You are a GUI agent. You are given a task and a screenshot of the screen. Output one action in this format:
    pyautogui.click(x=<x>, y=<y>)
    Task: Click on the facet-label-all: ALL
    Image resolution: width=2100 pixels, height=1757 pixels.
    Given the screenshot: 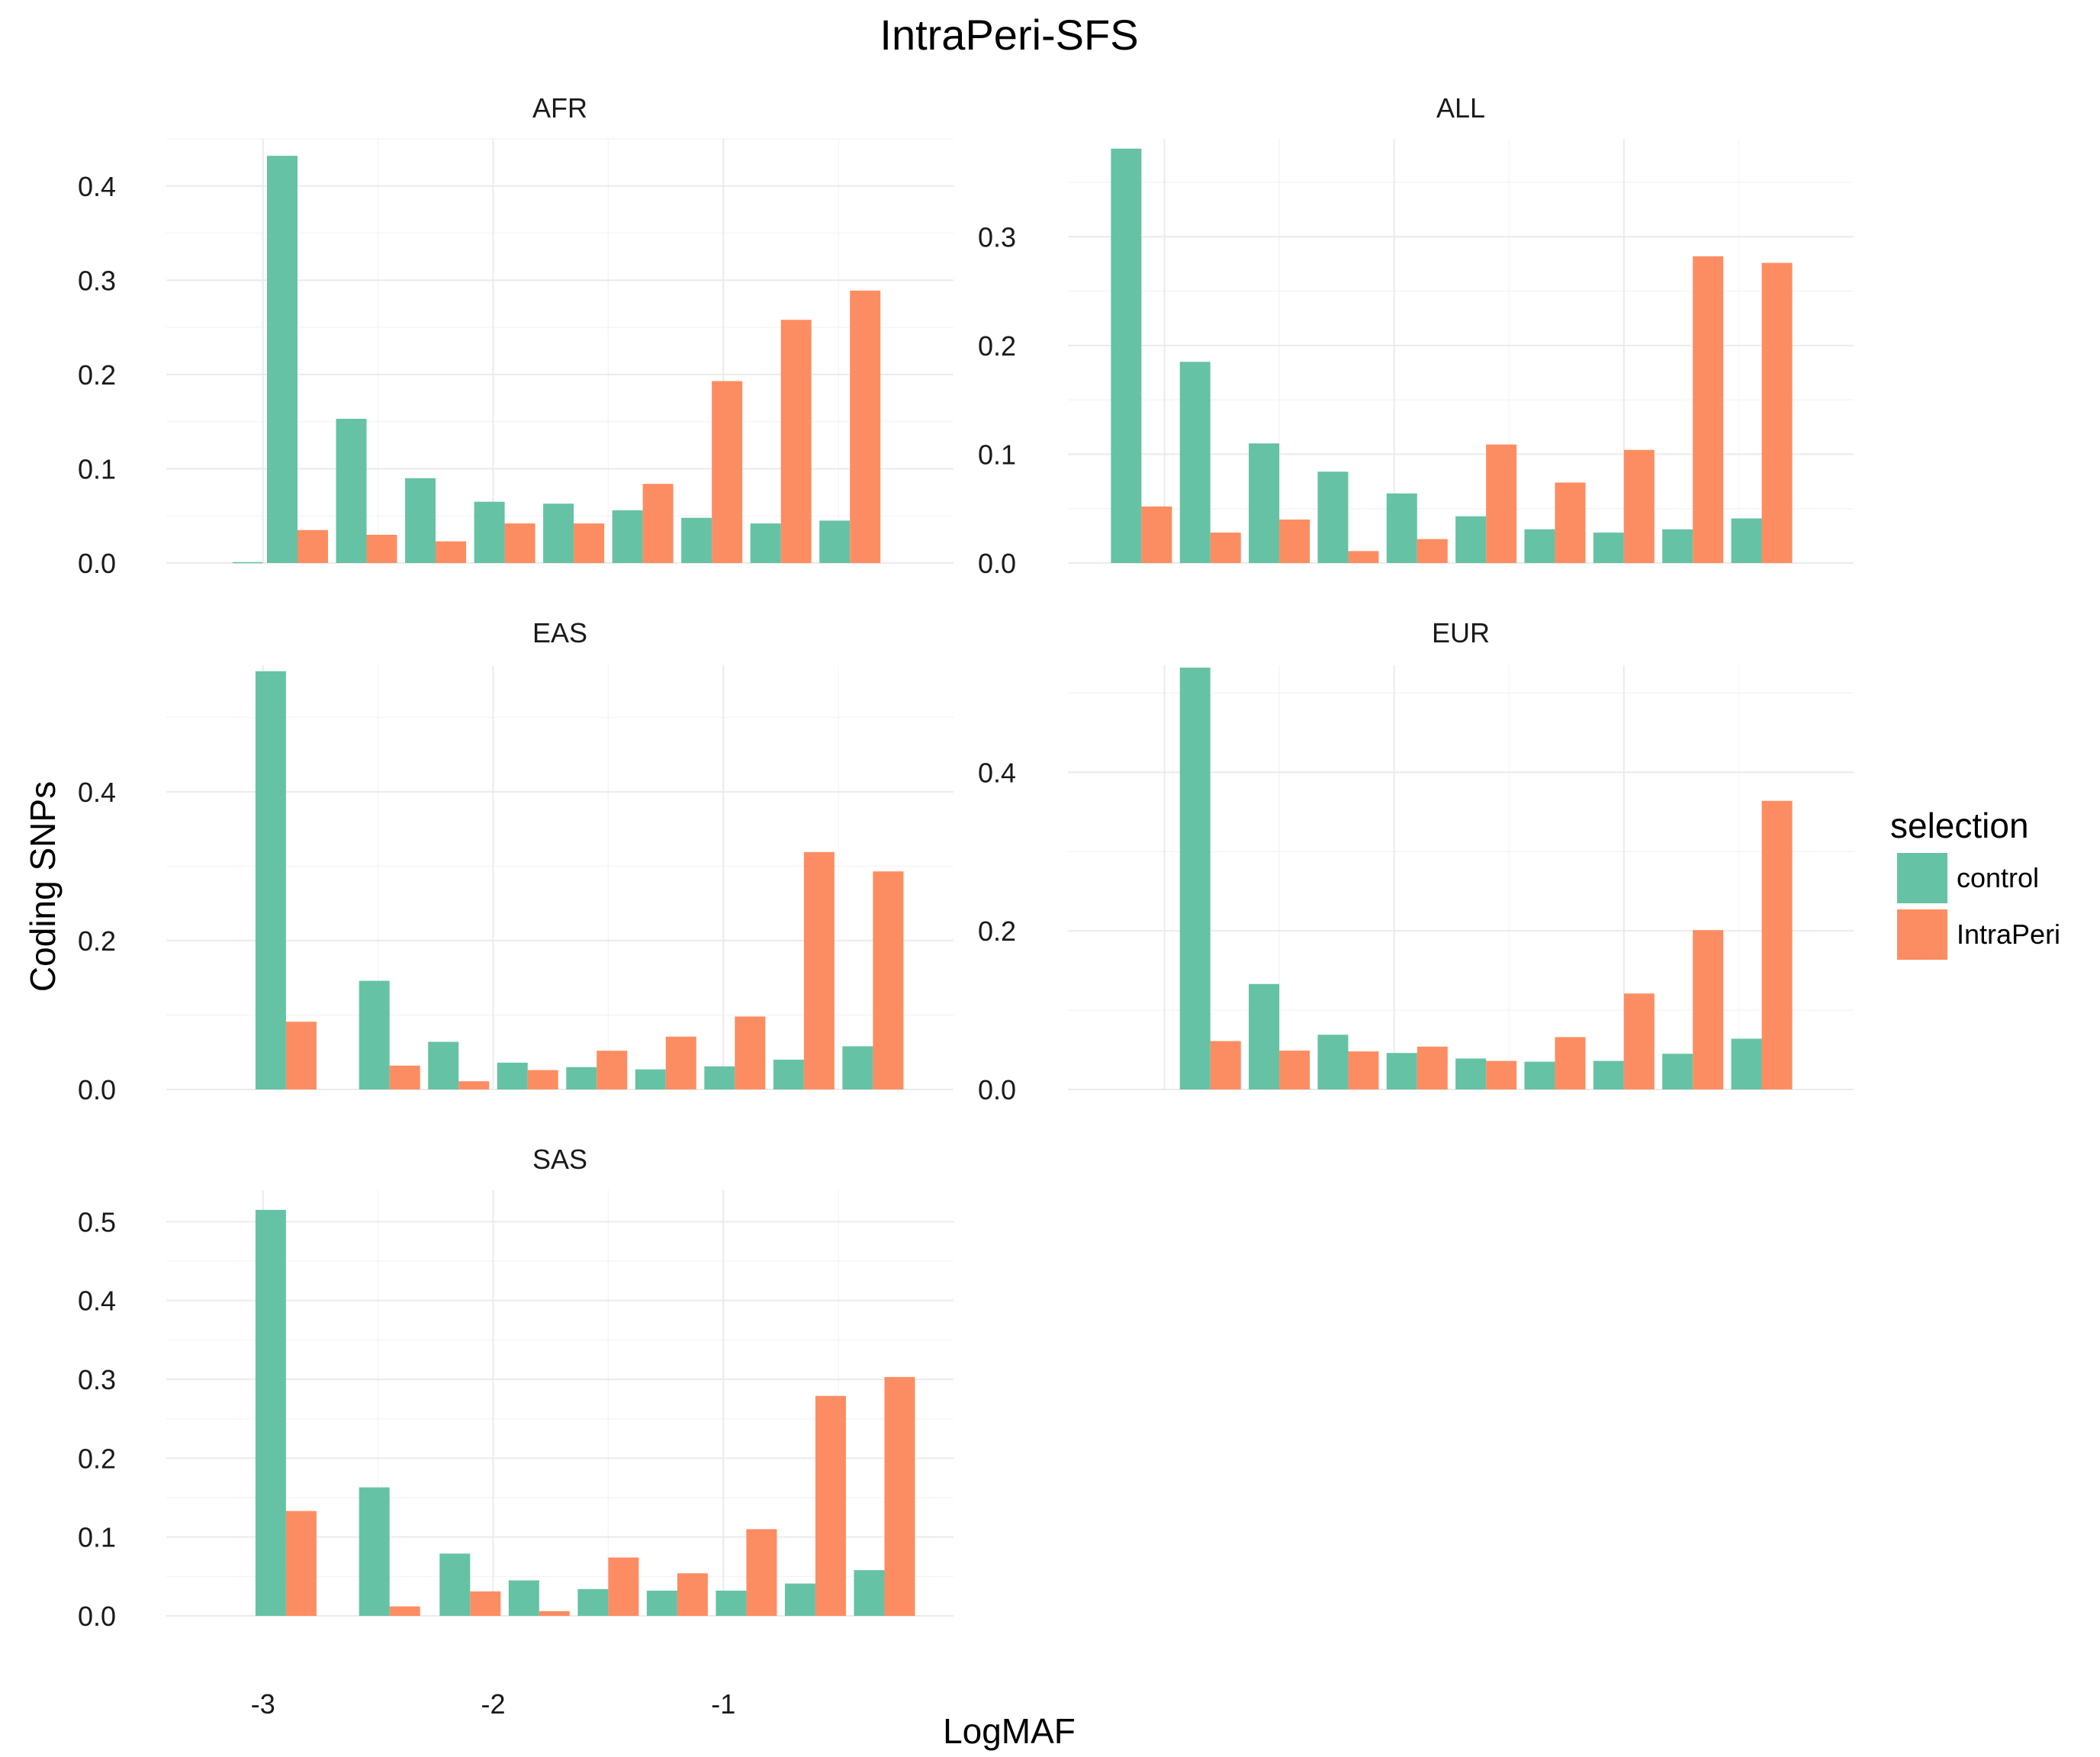 What is the action you would take?
    pyautogui.click(x=1460, y=108)
    